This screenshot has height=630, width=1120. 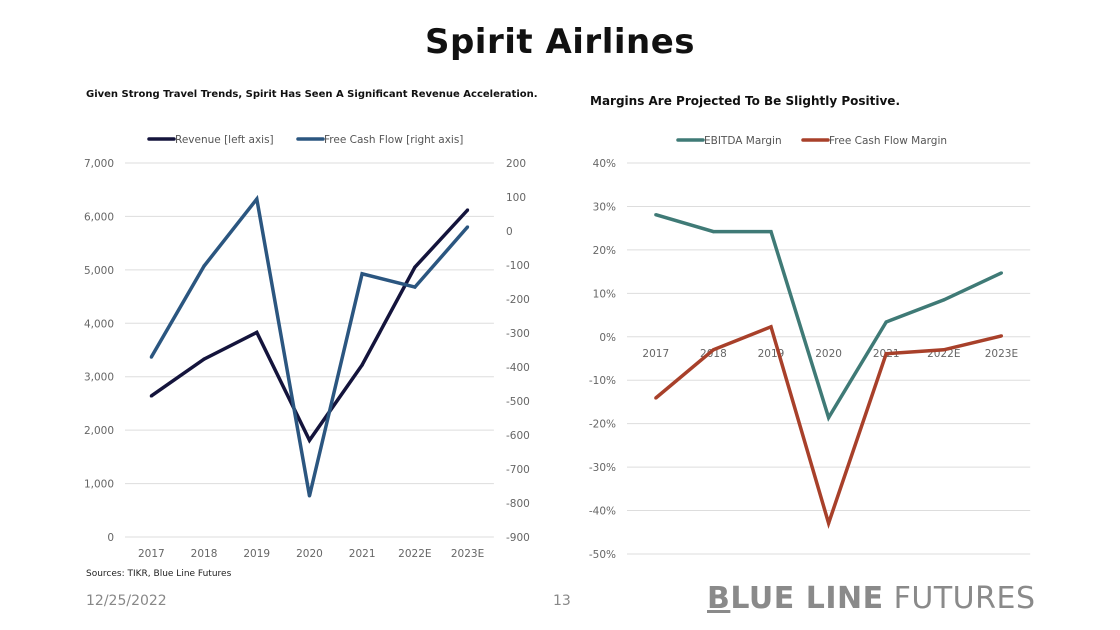 I want to click on y-left-tick-label: -30%, so click(x=602, y=468).